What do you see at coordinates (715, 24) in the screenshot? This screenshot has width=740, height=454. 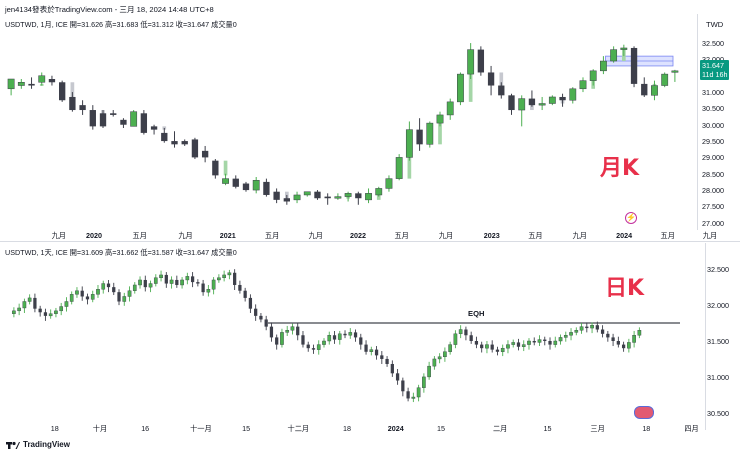 I see `monthly-currency-label: TWD` at bounding box center [715, 24].